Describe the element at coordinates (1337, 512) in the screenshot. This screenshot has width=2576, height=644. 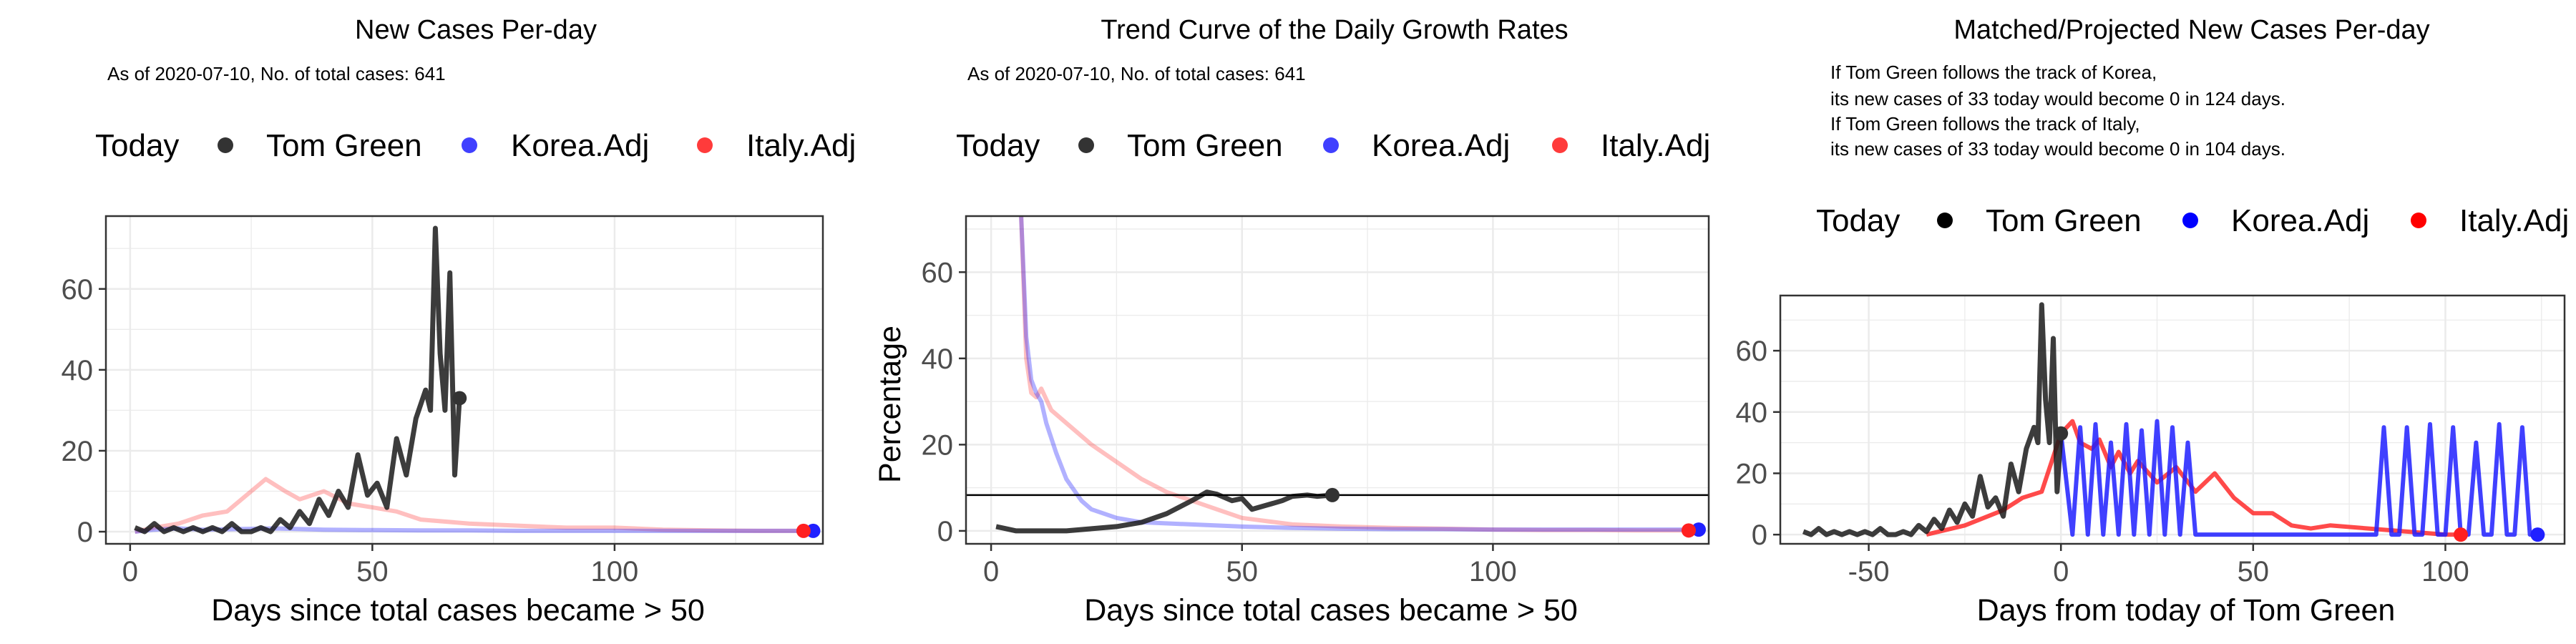
I see `panel2-reference-and-today` at that location.